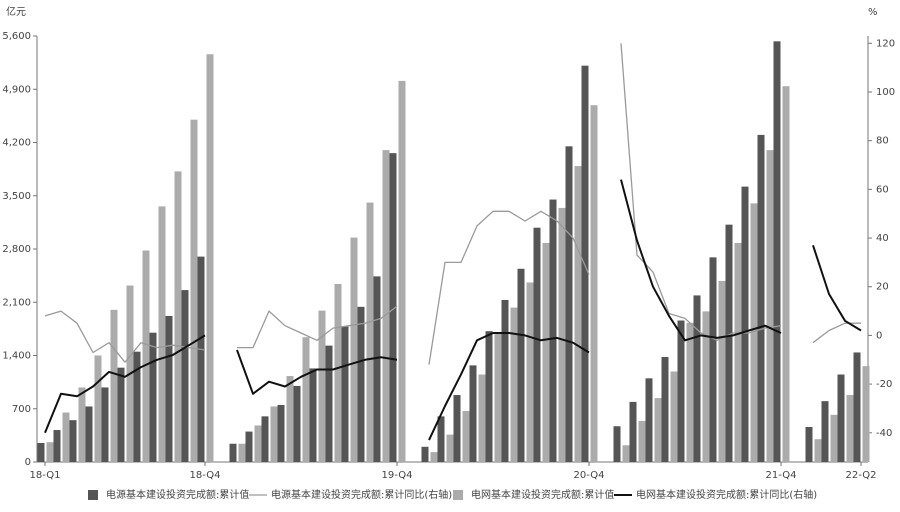  What do you see at coordinates (884, 384) in the screenshot?
I see `y2-tick-label: -20` at bounding box center [884, 384].